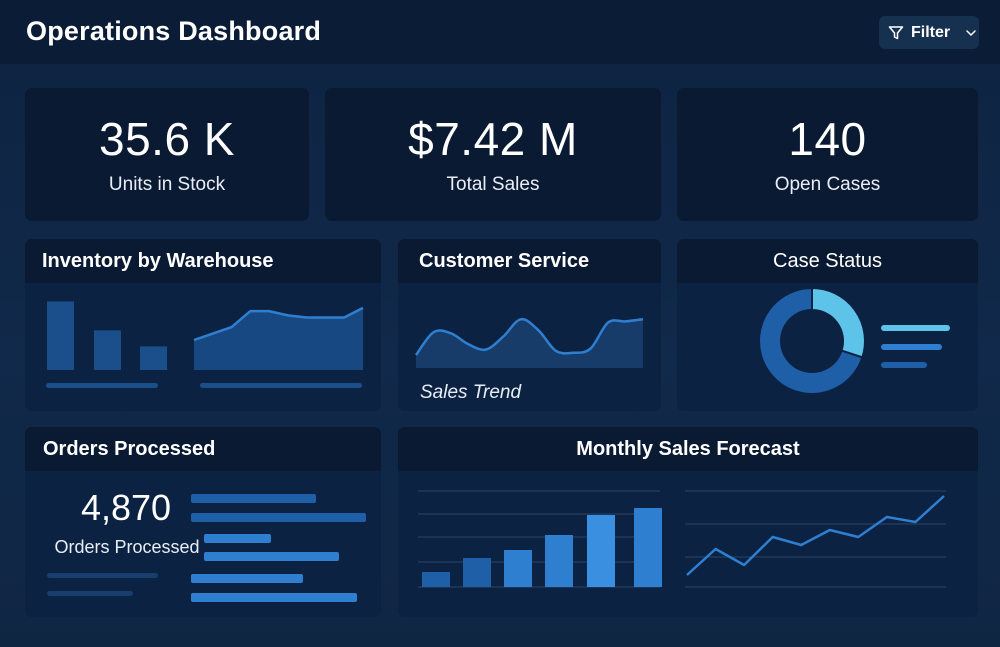 The height and width of the screenshot is (647, 1000). I want to click on kpi-value: 140, so click(827, 139).